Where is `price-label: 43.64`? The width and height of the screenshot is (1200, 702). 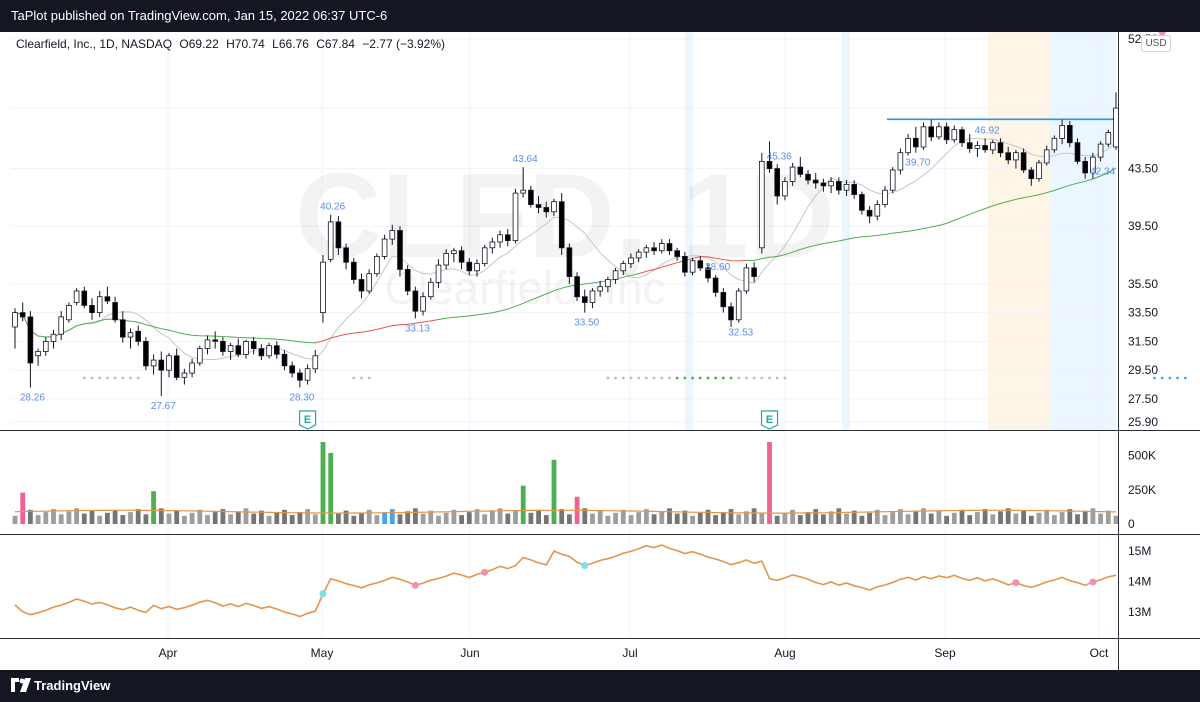
price-label: 43.64 is located at coordinates (525, 159).